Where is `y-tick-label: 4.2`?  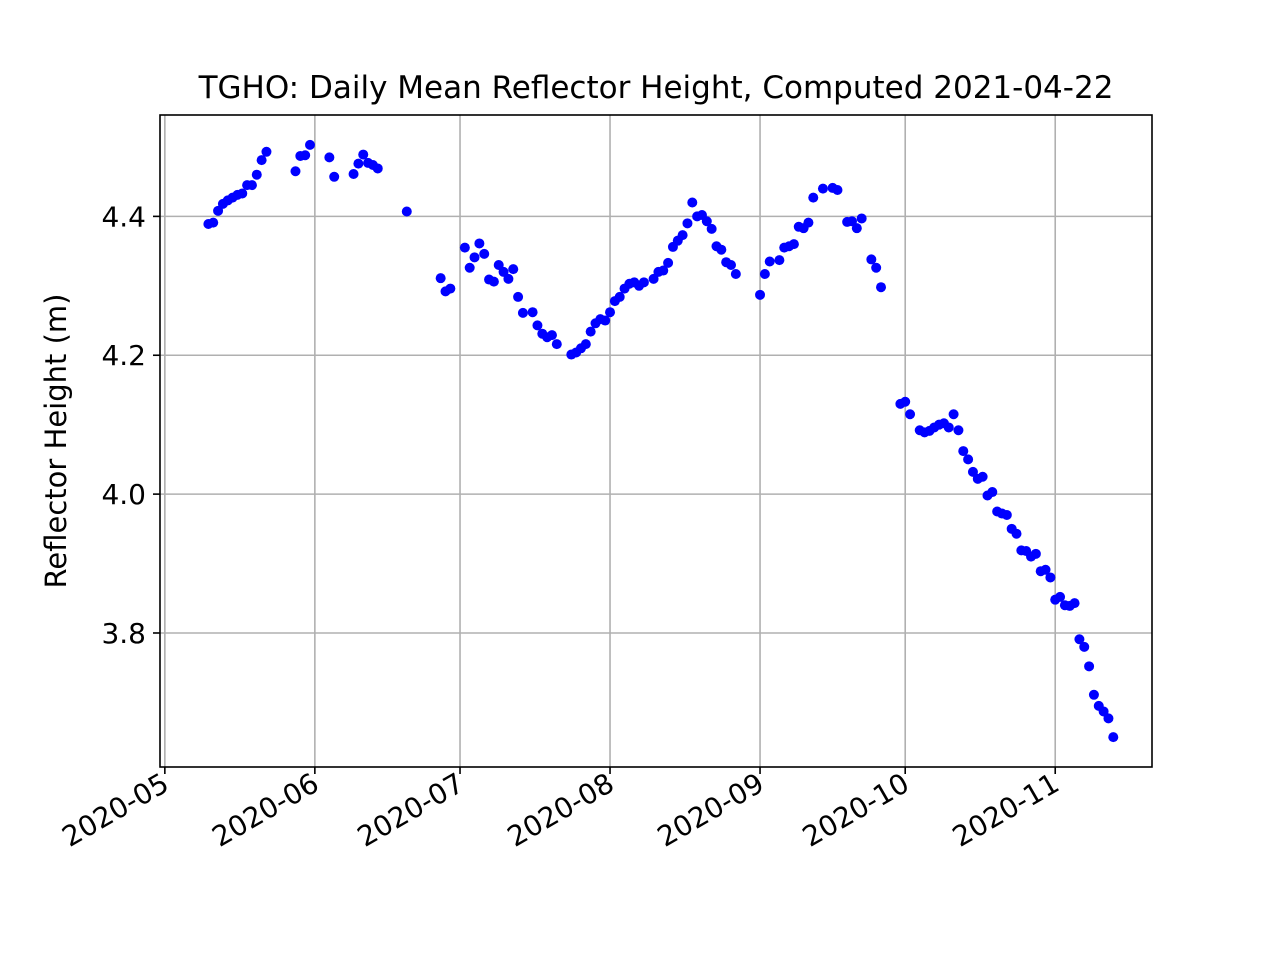
y-tick-label: 4.2 is located at coordinates (123, 355).